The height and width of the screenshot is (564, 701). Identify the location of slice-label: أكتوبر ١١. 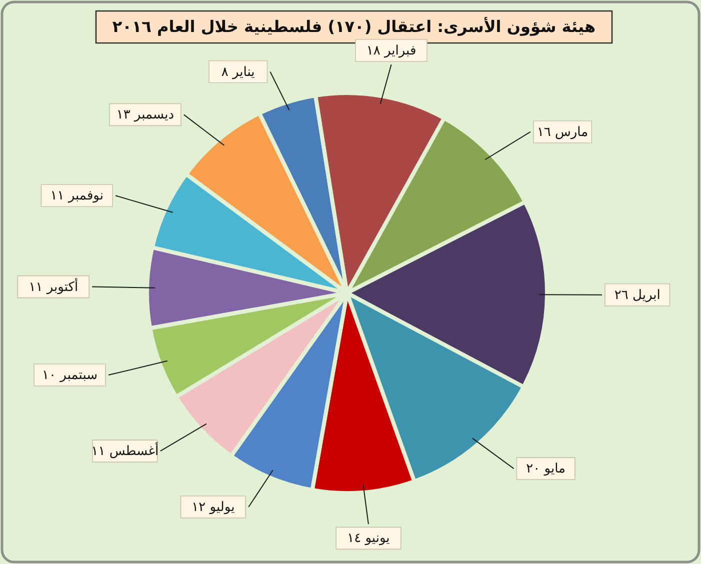
(53, 286).